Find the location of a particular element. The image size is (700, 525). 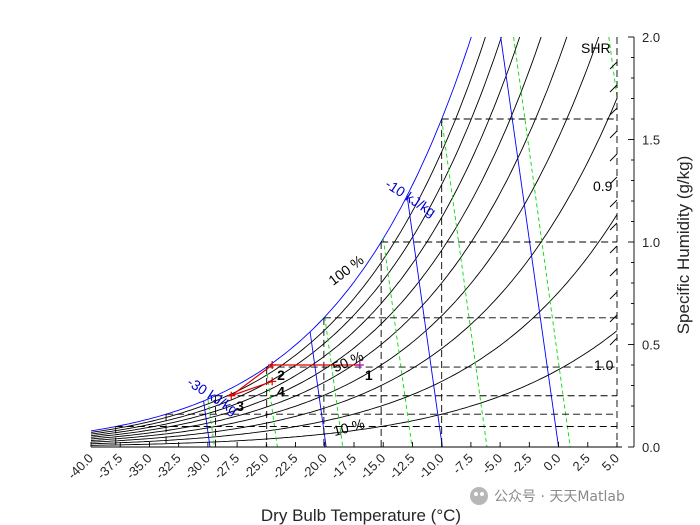

x-tick-label: -2.5 is located at coordinates (521, 464).